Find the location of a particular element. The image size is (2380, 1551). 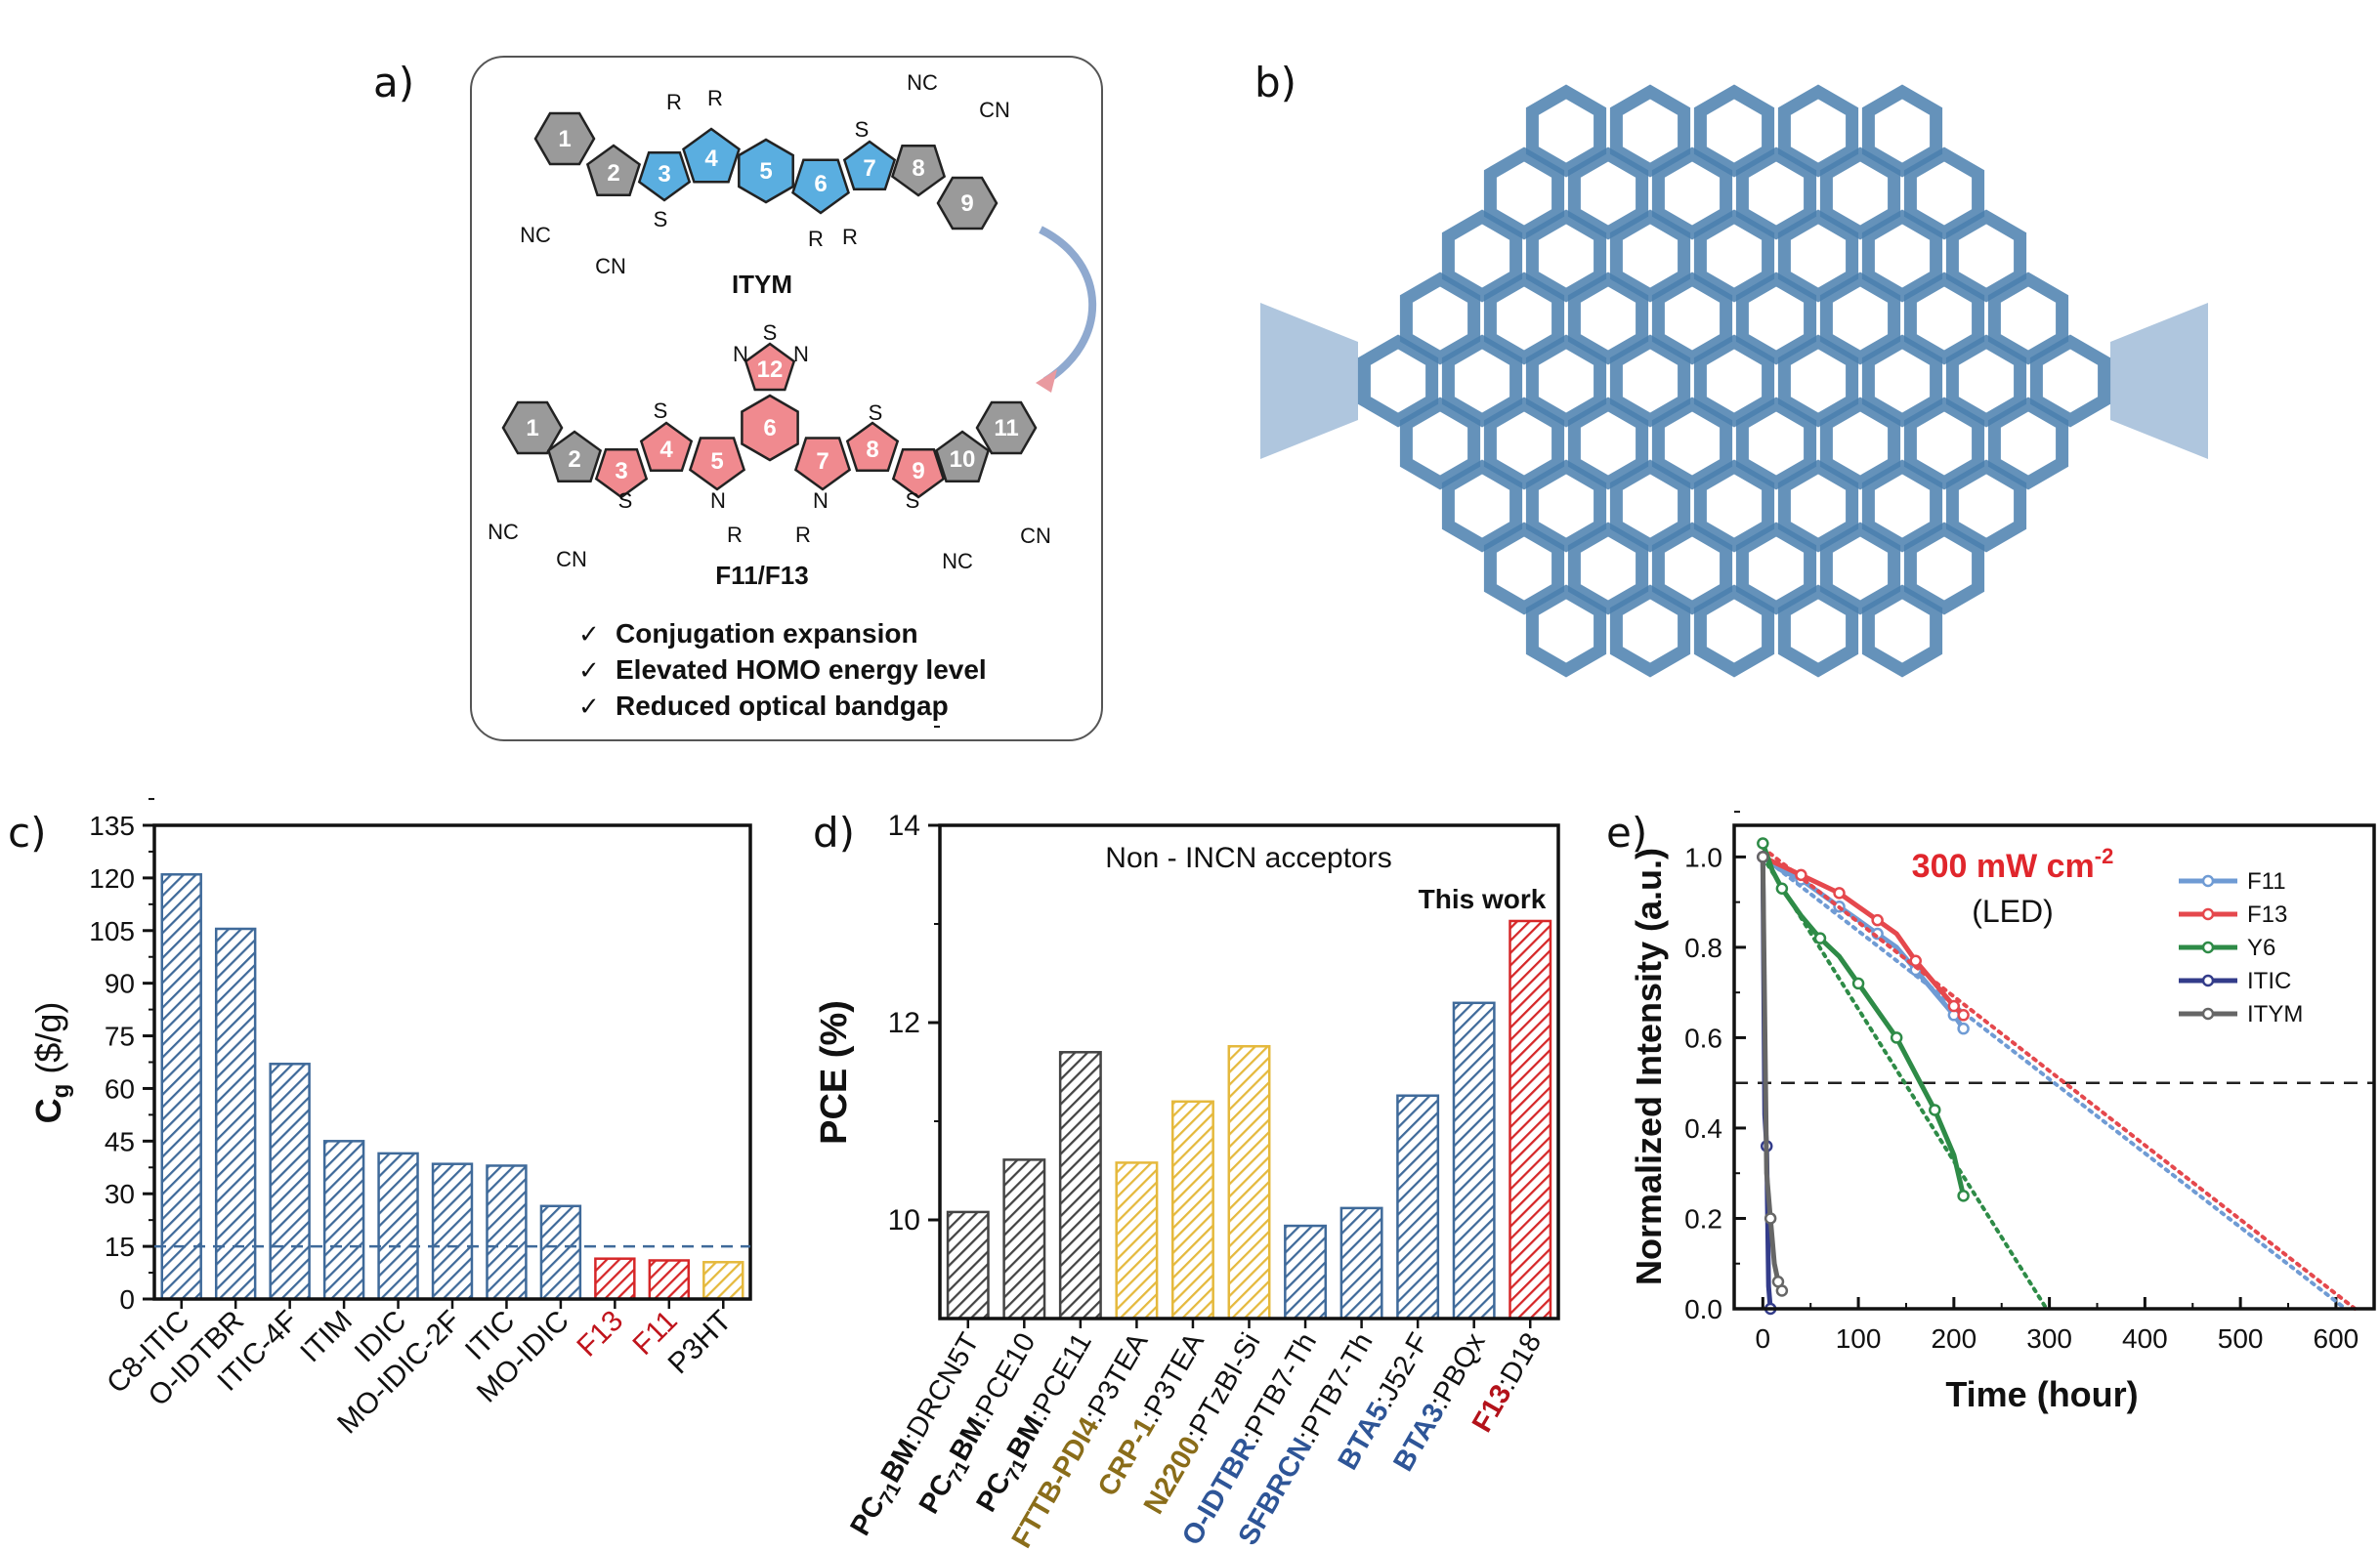

legend-marker-F13 is located at coordinates (2208, 914).